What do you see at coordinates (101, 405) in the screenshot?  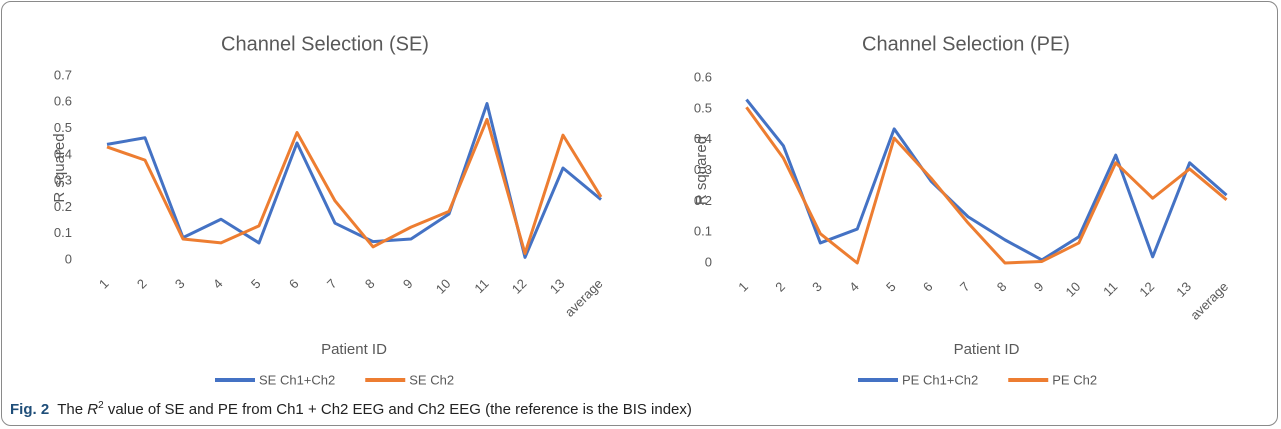 I see `caption-sup: 2` at bounding box center [101, 405].